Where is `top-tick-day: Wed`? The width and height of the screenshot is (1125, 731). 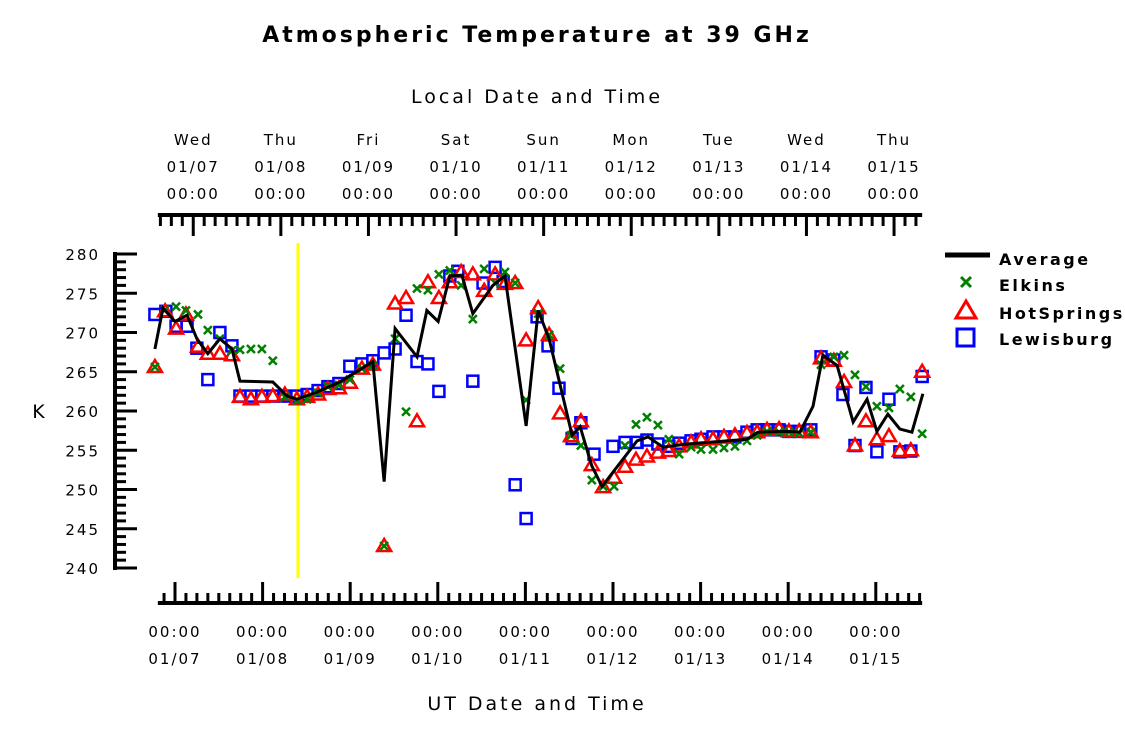
top-tick-day: Wed is located at coordinates (193, 140).